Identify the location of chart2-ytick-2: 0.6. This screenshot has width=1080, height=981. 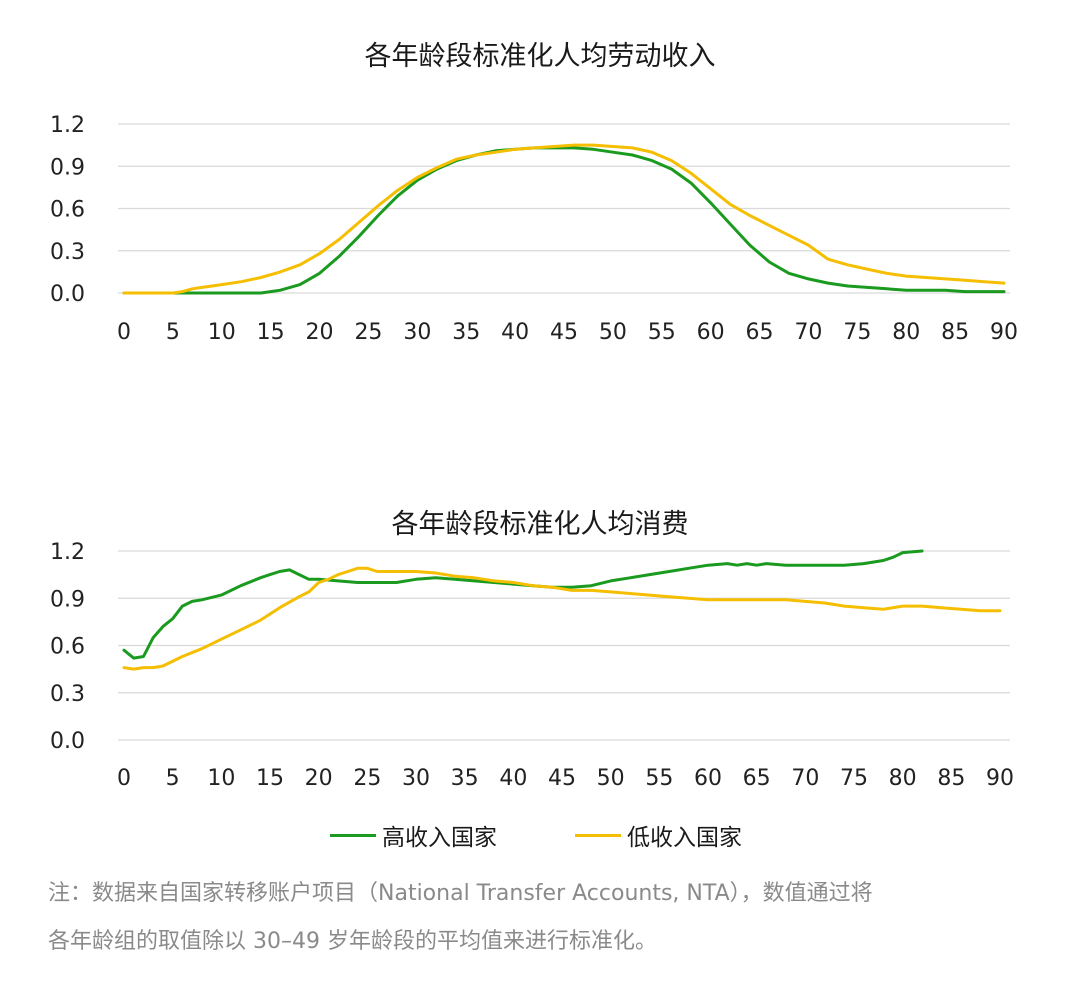
(67, 647).